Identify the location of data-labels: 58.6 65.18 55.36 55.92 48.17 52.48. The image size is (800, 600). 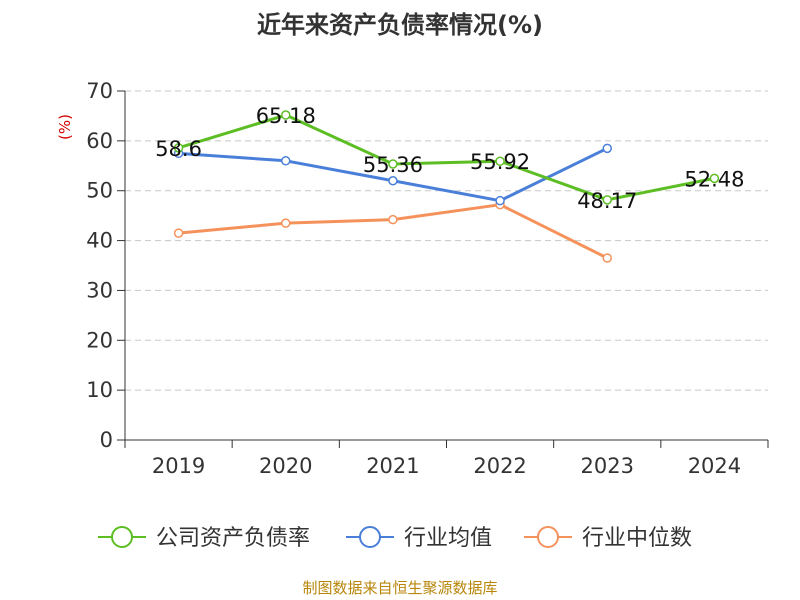
(449, 158).